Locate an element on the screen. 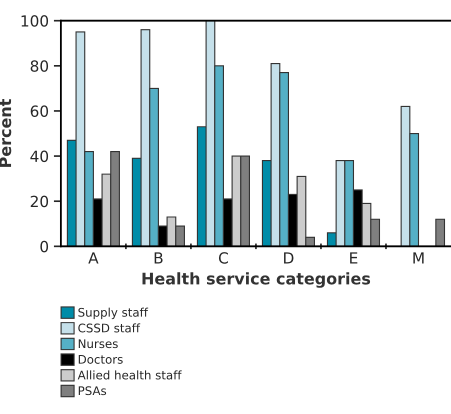 This screenshot has width=451, height=414. y-tick-label: 40 is located at coordinates (39, 156).